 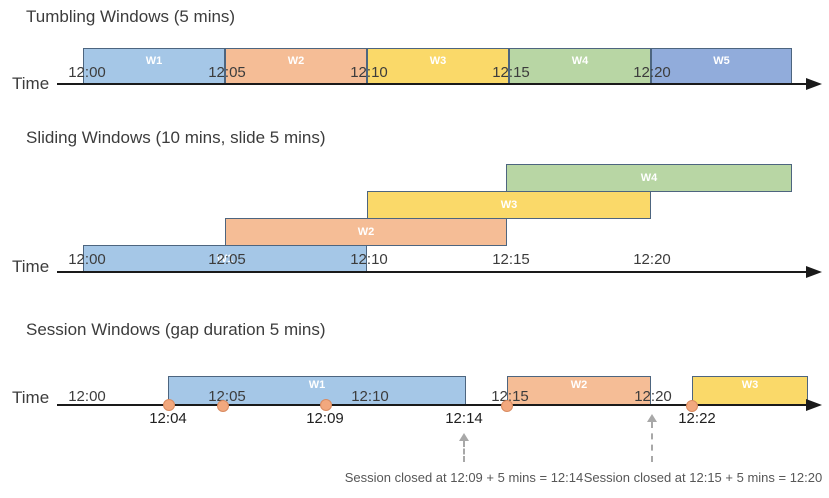 What do you see at coordinates (510, 396) in the screenshot?
I see `session-tick-1215: 12:15` at bounding box center [510, 396].